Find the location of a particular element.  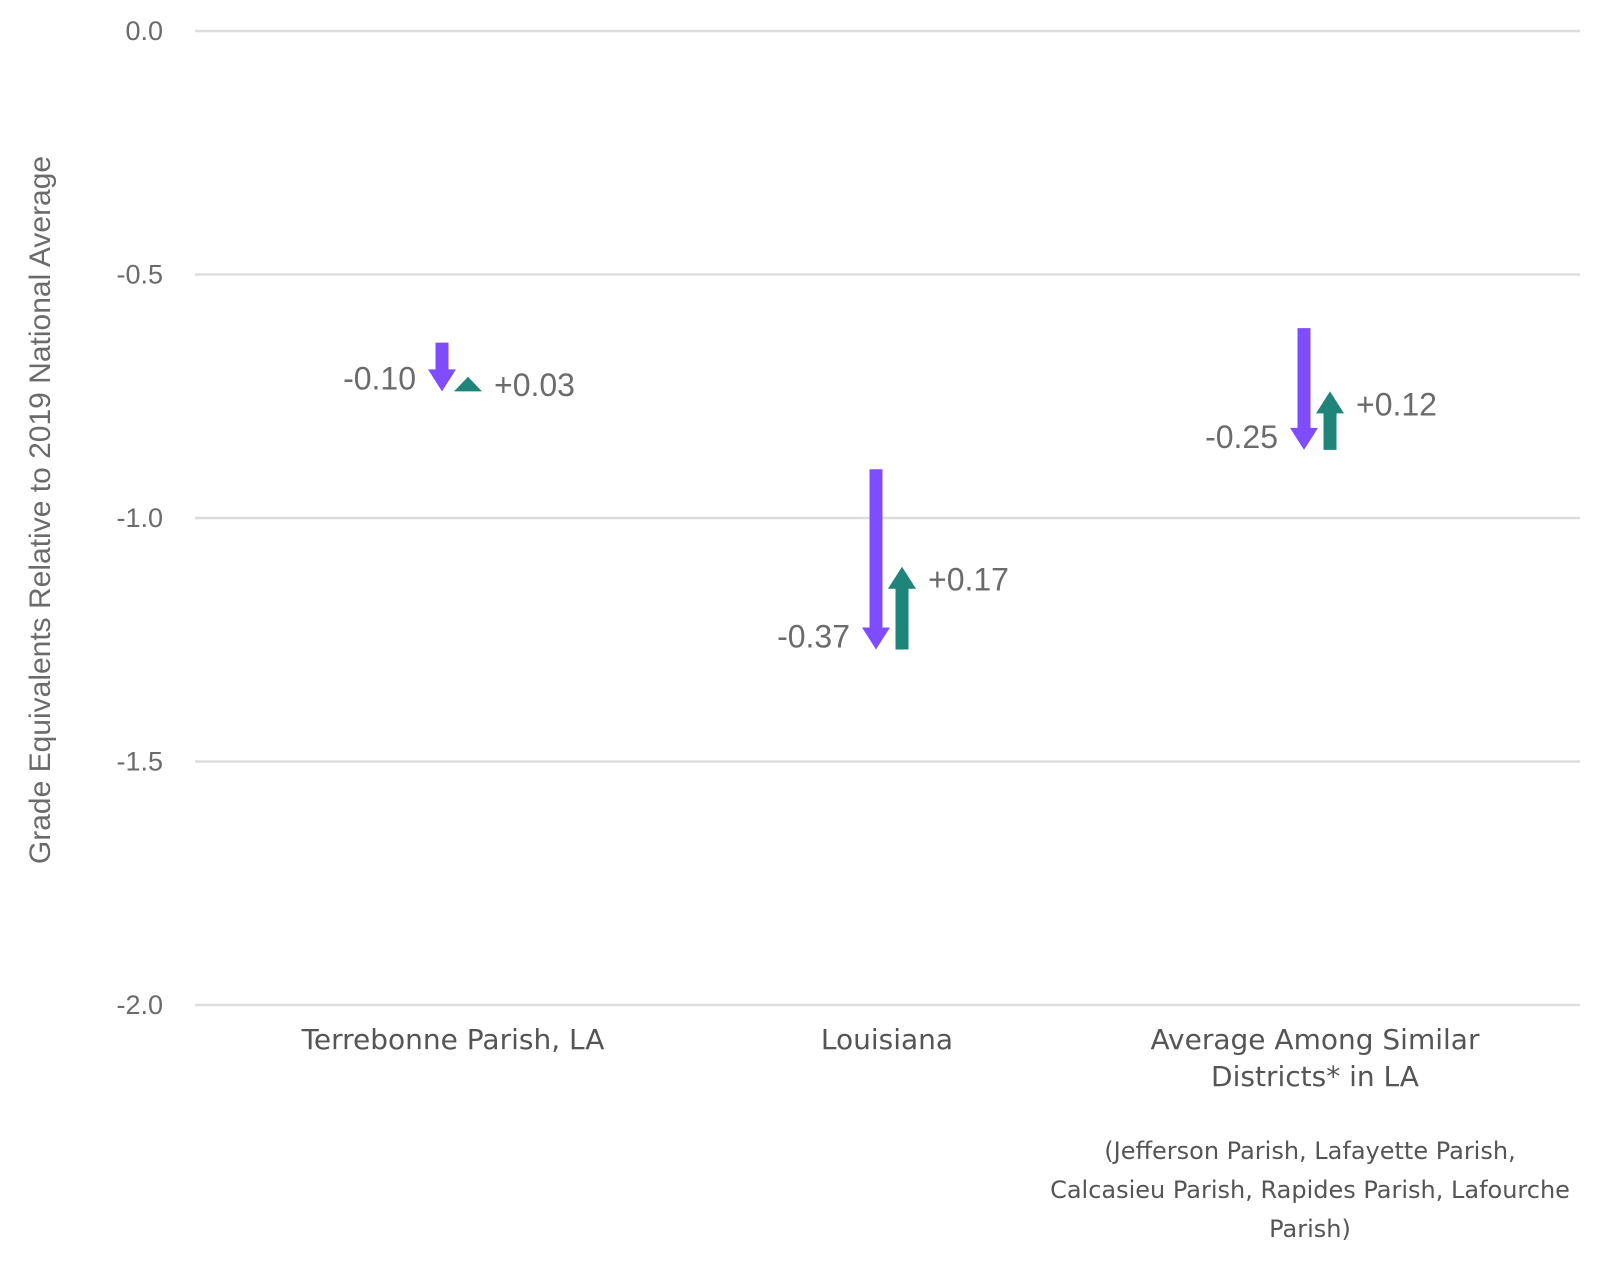

y-tick-label: 0.0 is located at coordinates (144, 31).